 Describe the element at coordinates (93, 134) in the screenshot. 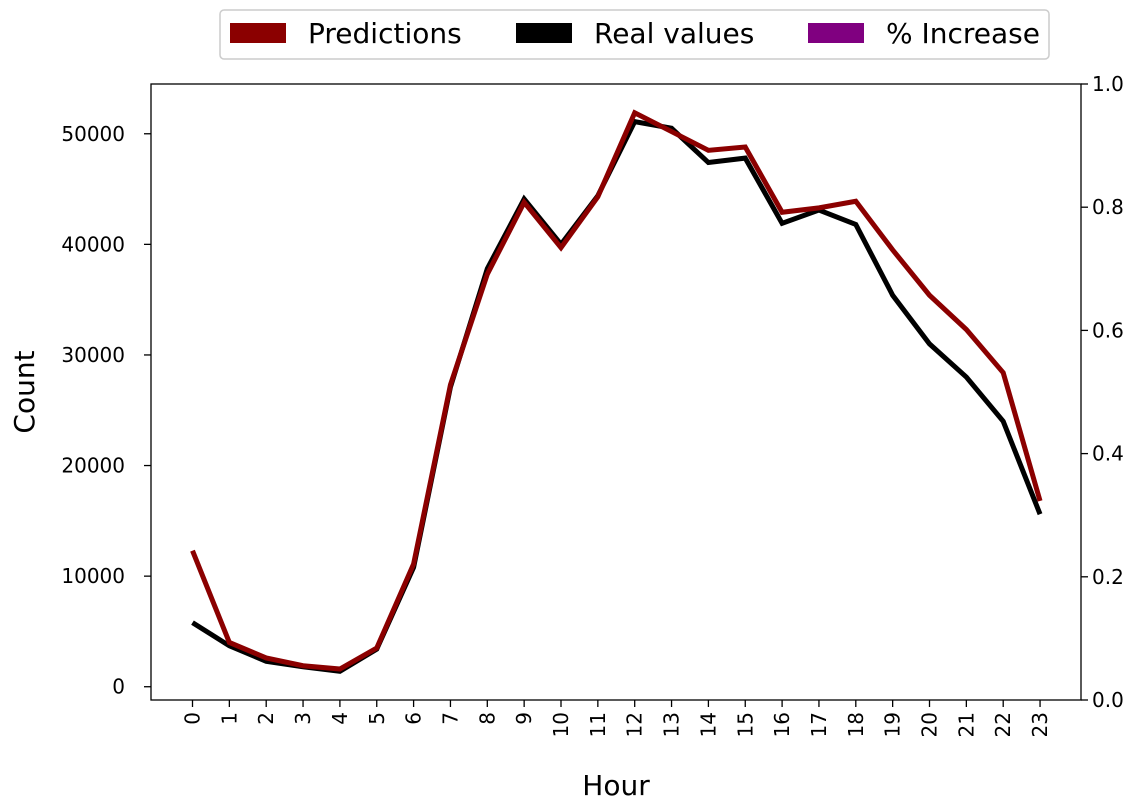

I see `y-left-tick-label: 50000` at that location.